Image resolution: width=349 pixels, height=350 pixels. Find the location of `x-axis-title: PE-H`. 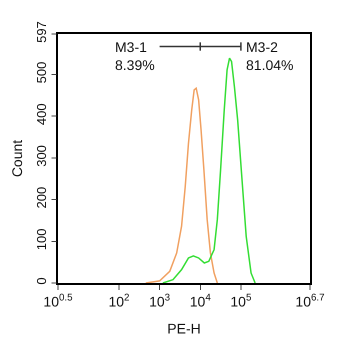

x-axis-title: PE-H is located at coordinates (184, 328).